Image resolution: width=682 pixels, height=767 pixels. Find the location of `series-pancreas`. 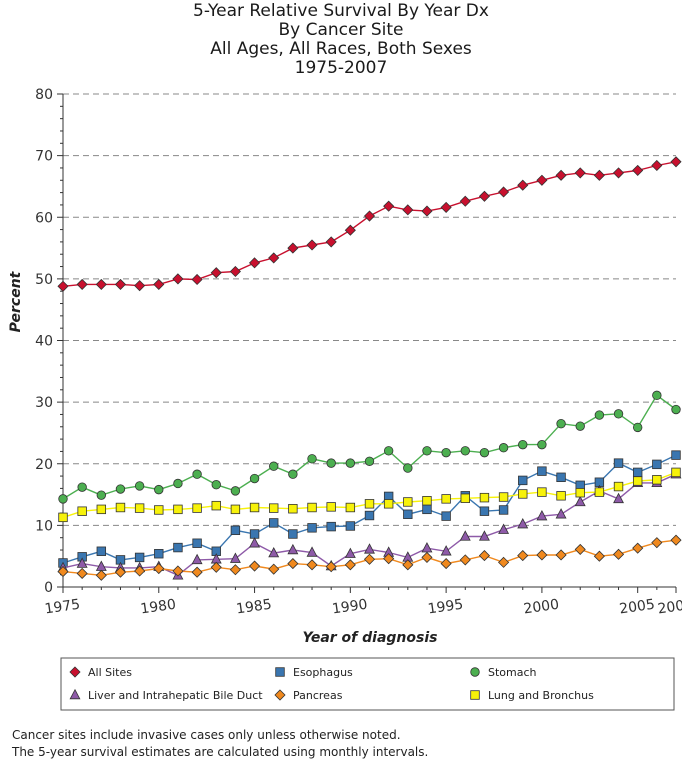

series-pancreas is located at coordinates (369, 557).